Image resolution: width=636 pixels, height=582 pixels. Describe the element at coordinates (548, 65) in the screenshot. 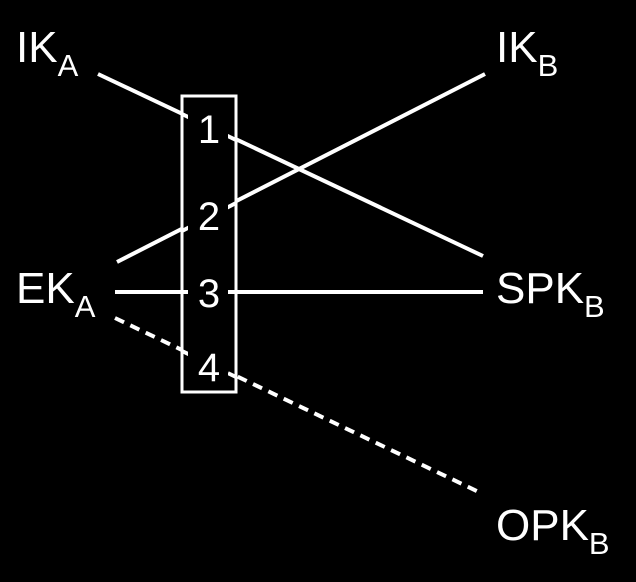

I see `node-ik-b-sub: B` at that location.